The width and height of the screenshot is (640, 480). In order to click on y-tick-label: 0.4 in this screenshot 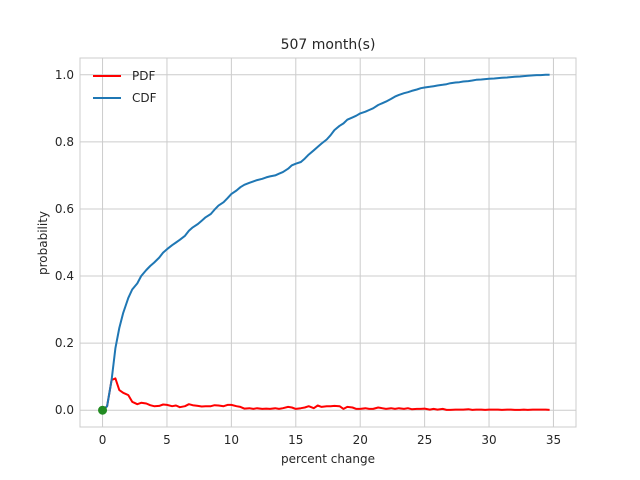, I will do `click(64, 276)`.